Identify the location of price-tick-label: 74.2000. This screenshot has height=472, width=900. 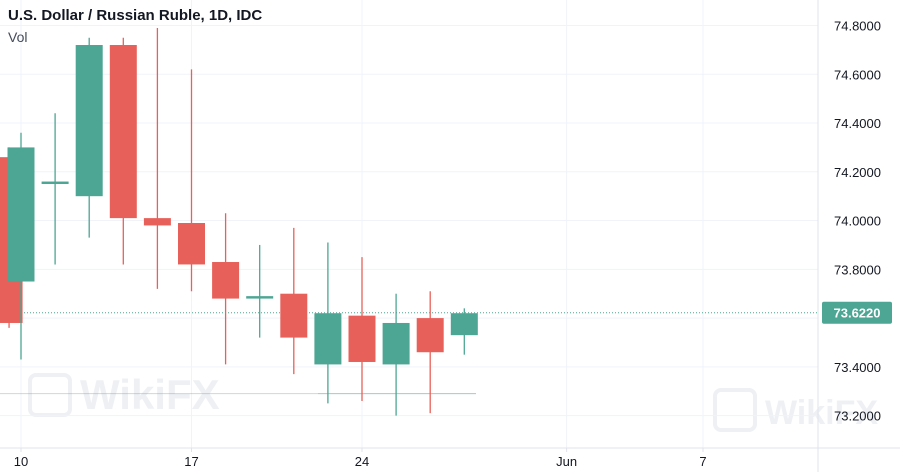
(857, 172).